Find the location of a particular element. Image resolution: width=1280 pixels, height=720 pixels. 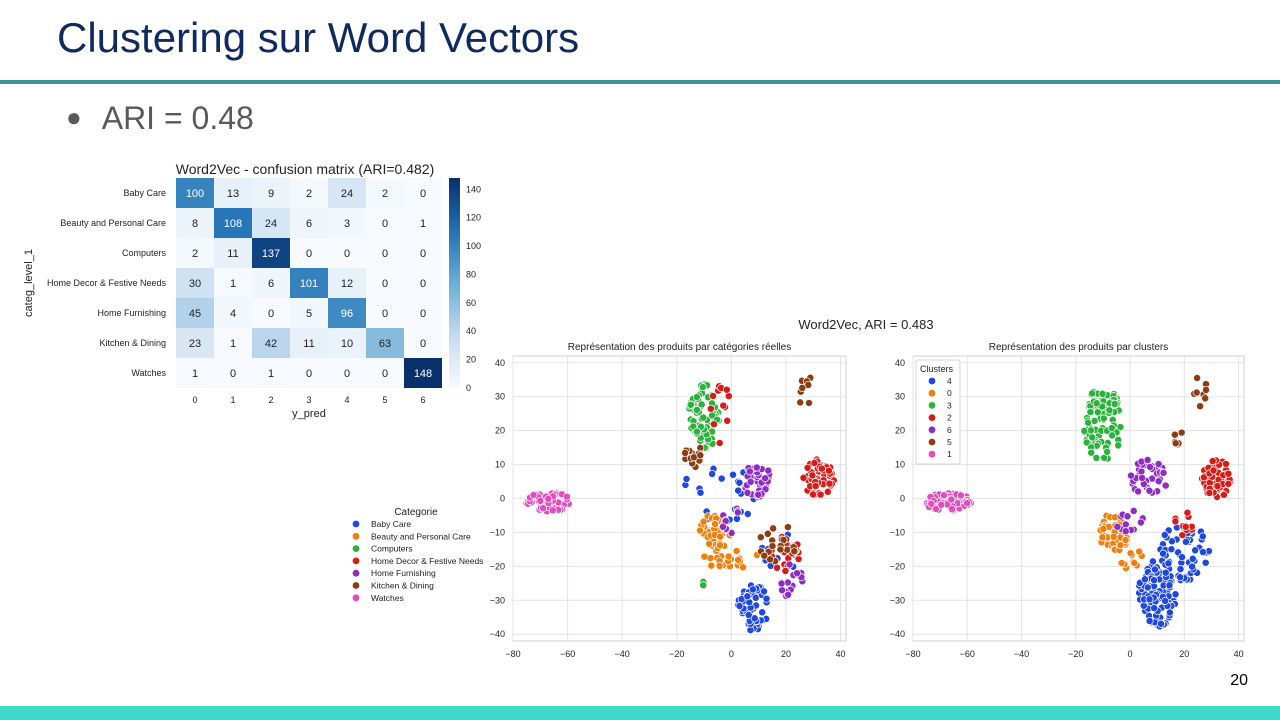

heatmap-title: Word2Vec - confusion matrix (ARI=0.482) is located at coordinates (305, 169).